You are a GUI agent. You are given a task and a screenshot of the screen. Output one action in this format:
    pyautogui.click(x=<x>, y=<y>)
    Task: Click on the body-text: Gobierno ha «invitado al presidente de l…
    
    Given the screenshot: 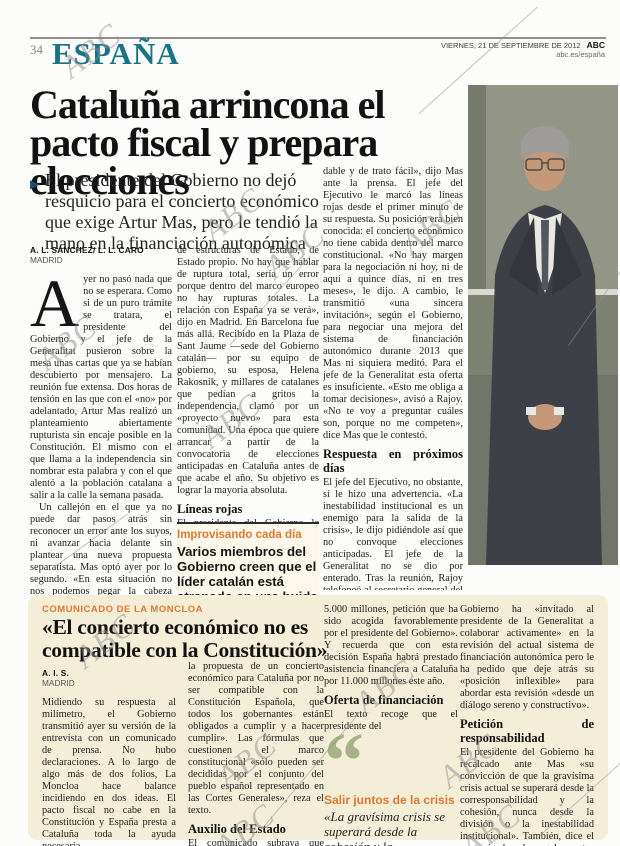 What is the action you would take?
    pyautogui.click(x=527, y=657)
    